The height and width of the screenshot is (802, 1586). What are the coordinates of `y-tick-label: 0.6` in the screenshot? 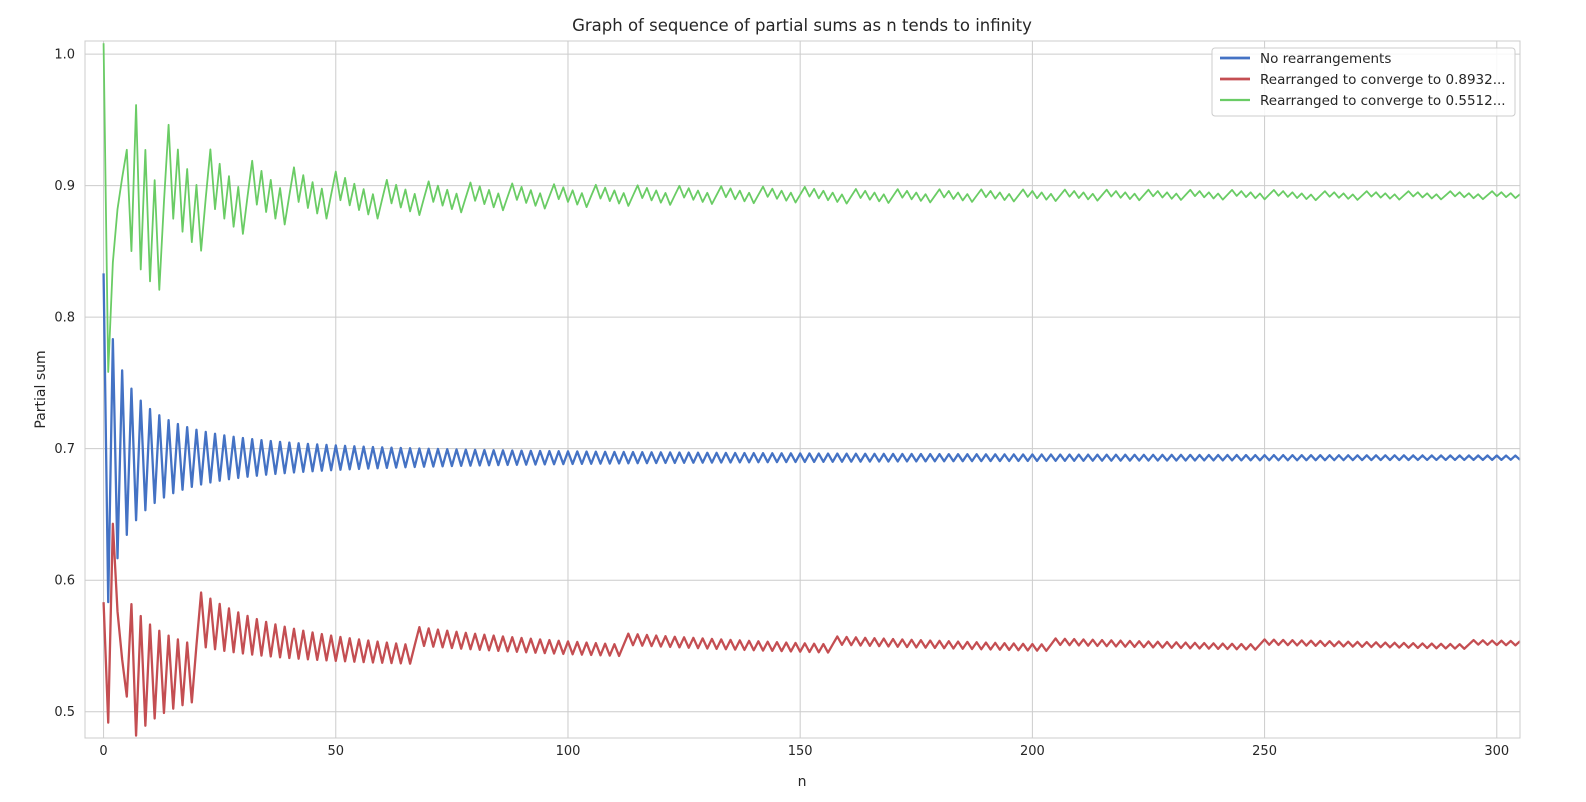 It's located at (64, 581).